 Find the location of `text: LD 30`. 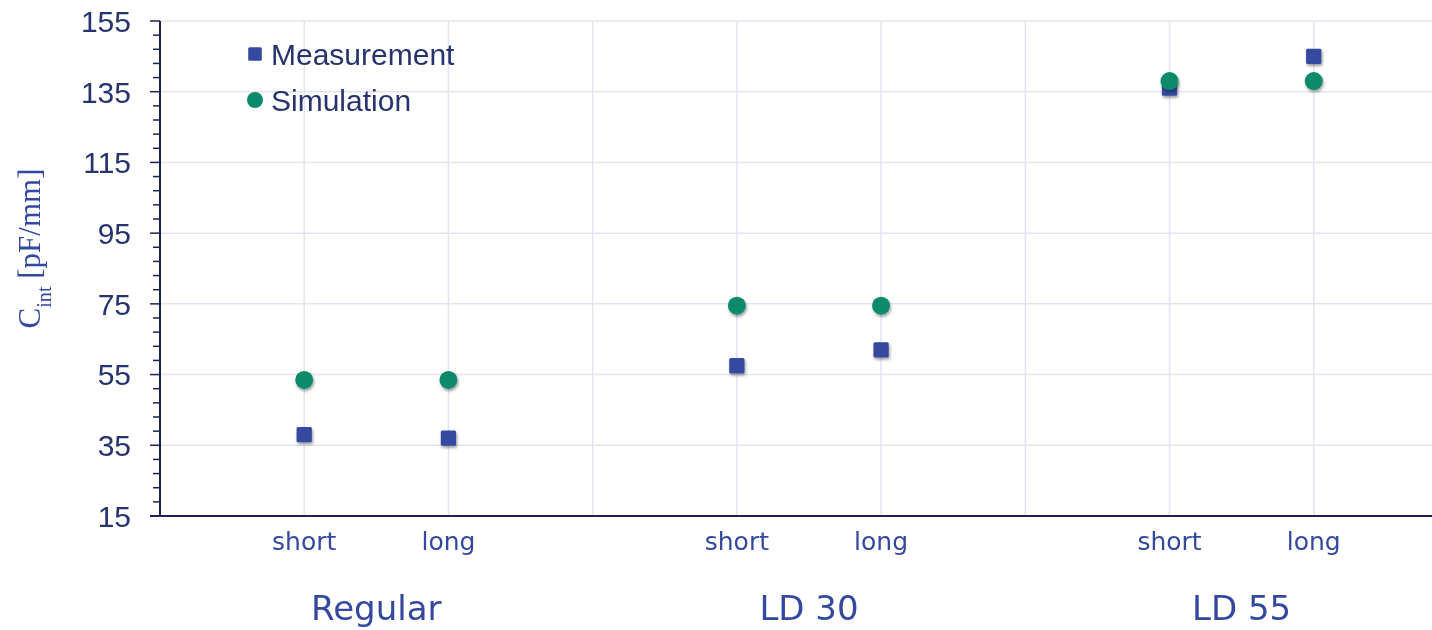

text: LD 30 is located at coordinates (809, 608).